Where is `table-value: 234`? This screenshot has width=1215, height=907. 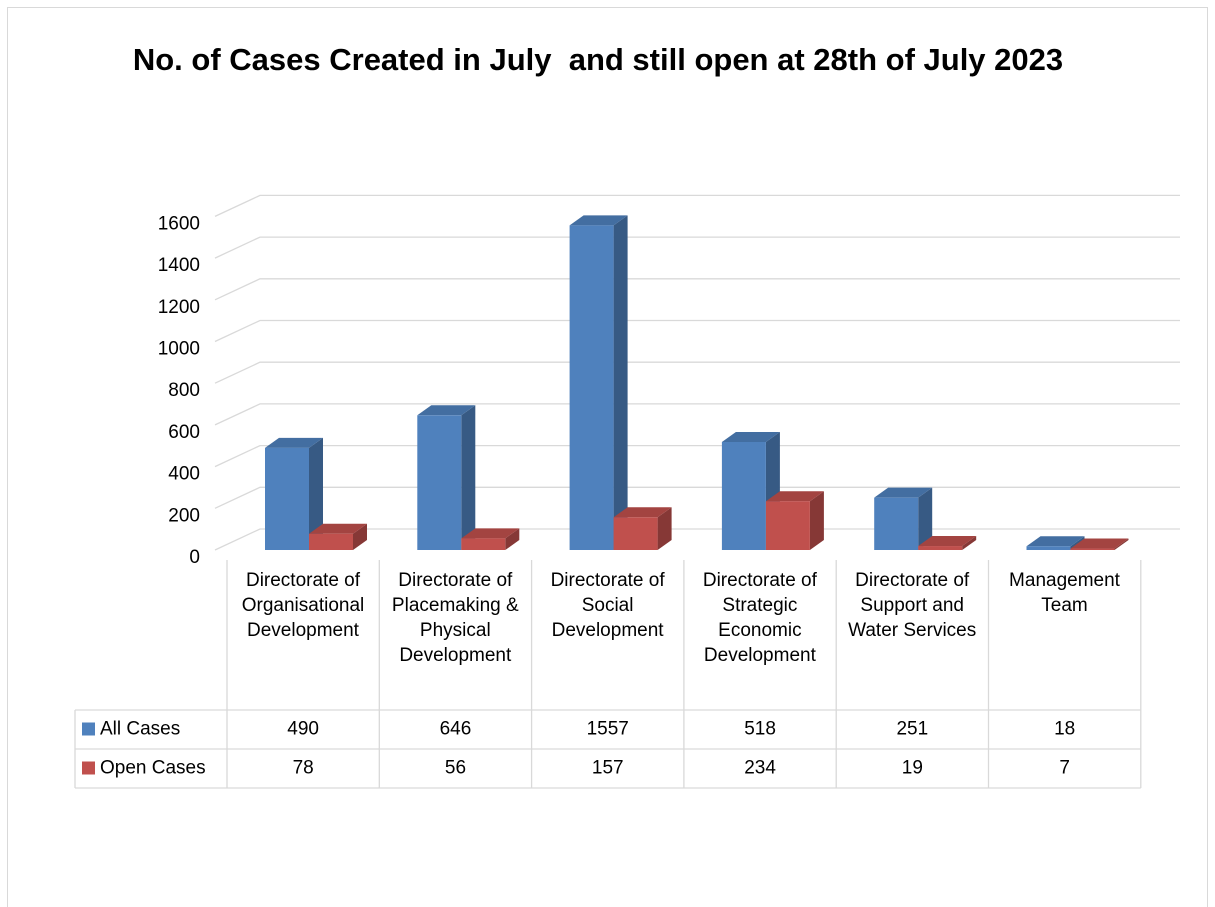 table-value: 234 is located at coordinates (760, 768).